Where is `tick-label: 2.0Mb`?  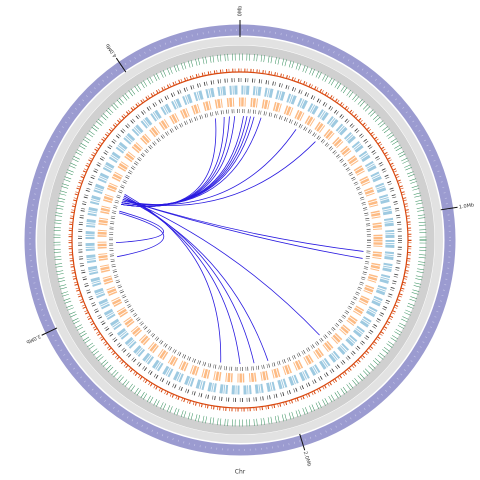 tick-label: 2.0Mb is located at coordinates (307, 459).